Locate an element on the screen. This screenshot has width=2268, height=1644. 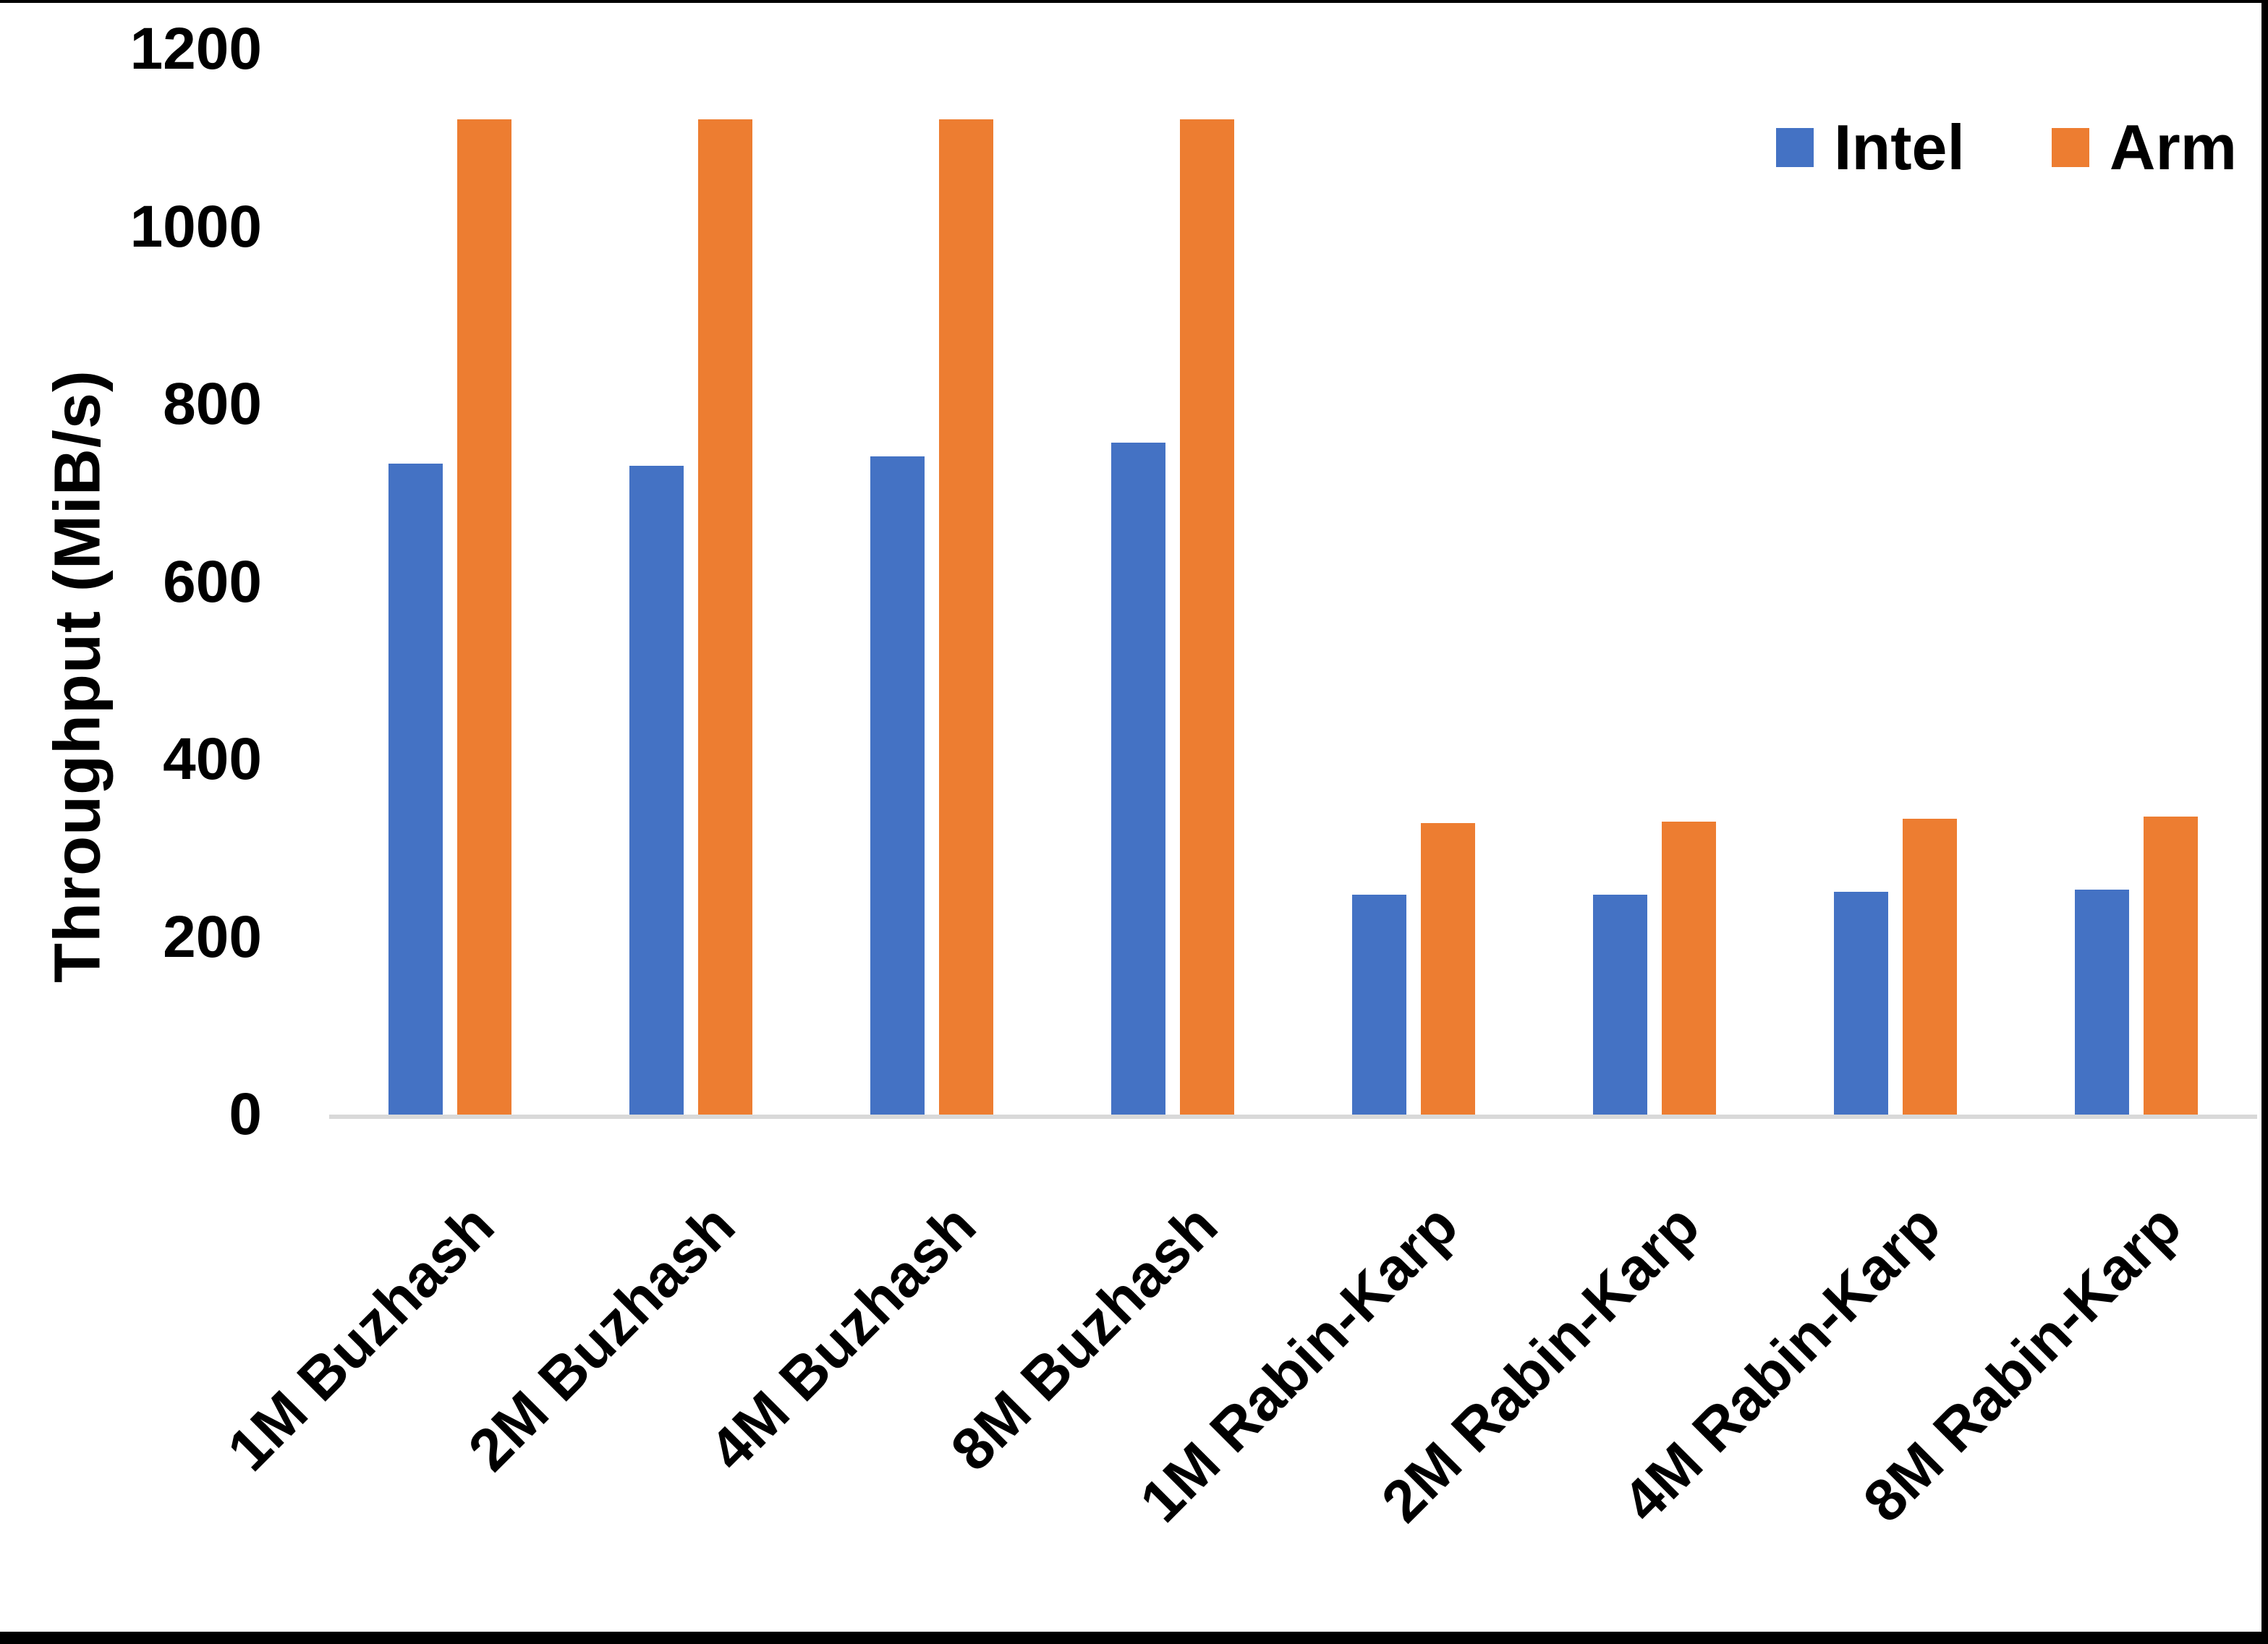
bar-intel-2m-rabin-karp is located at coordinates (1620, 1004).